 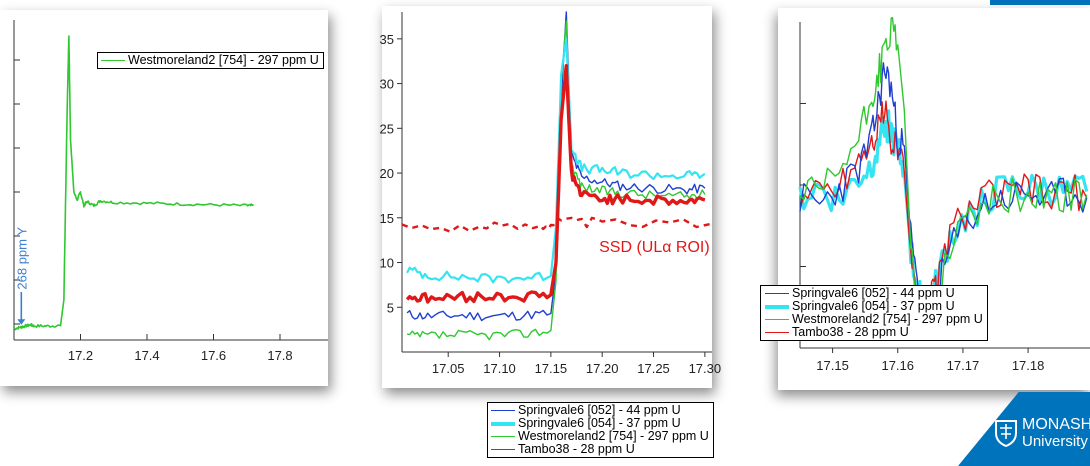 I want to click on legend-swatch-springvale054, so click(x=503, y=423).